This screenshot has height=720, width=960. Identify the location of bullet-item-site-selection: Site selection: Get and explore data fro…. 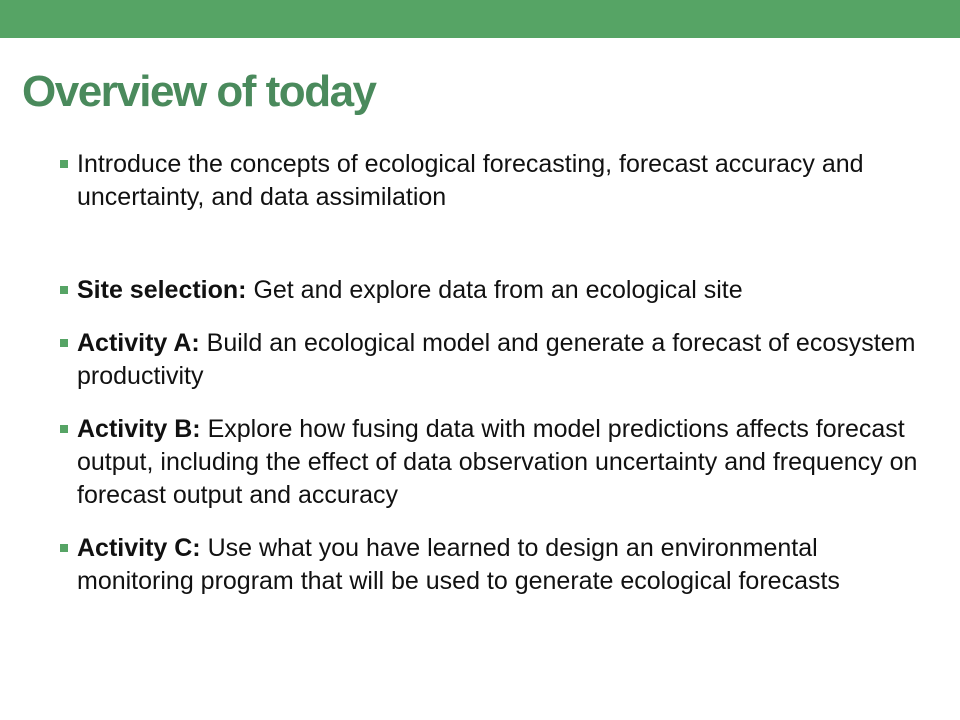
(488, 290).